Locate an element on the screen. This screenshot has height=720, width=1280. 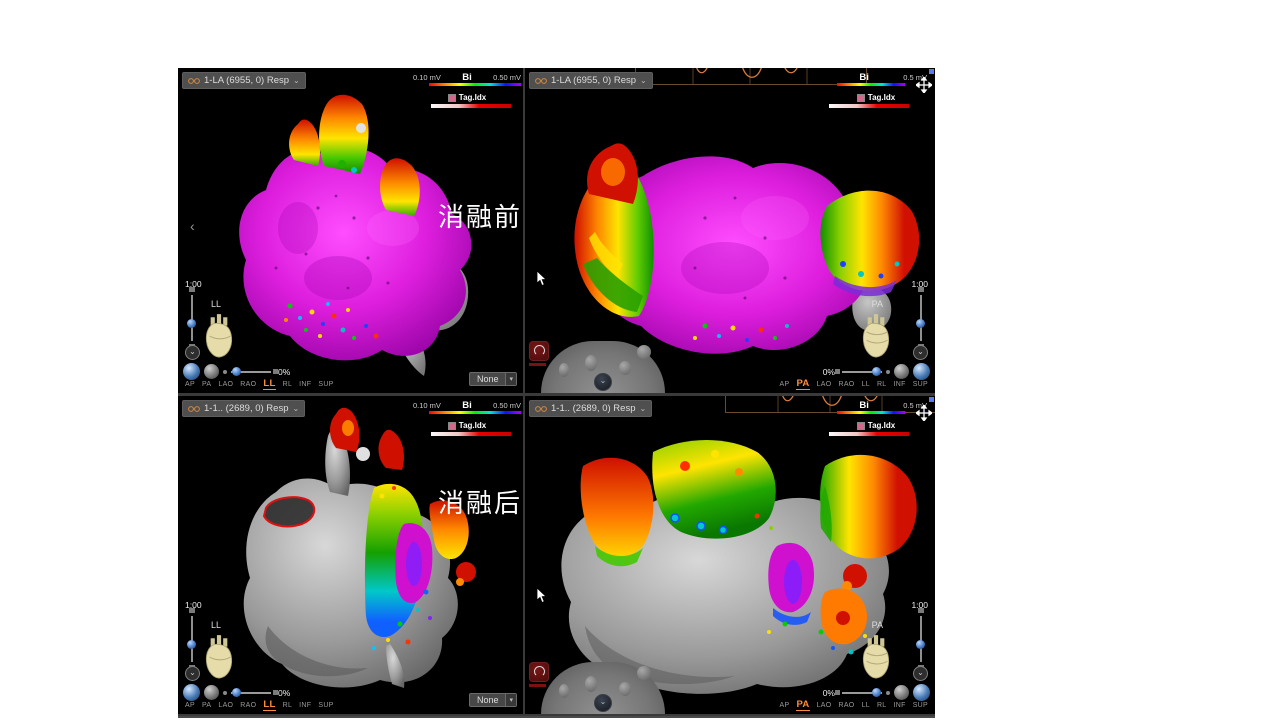
slider-dot is located at coordinates (888, 372).